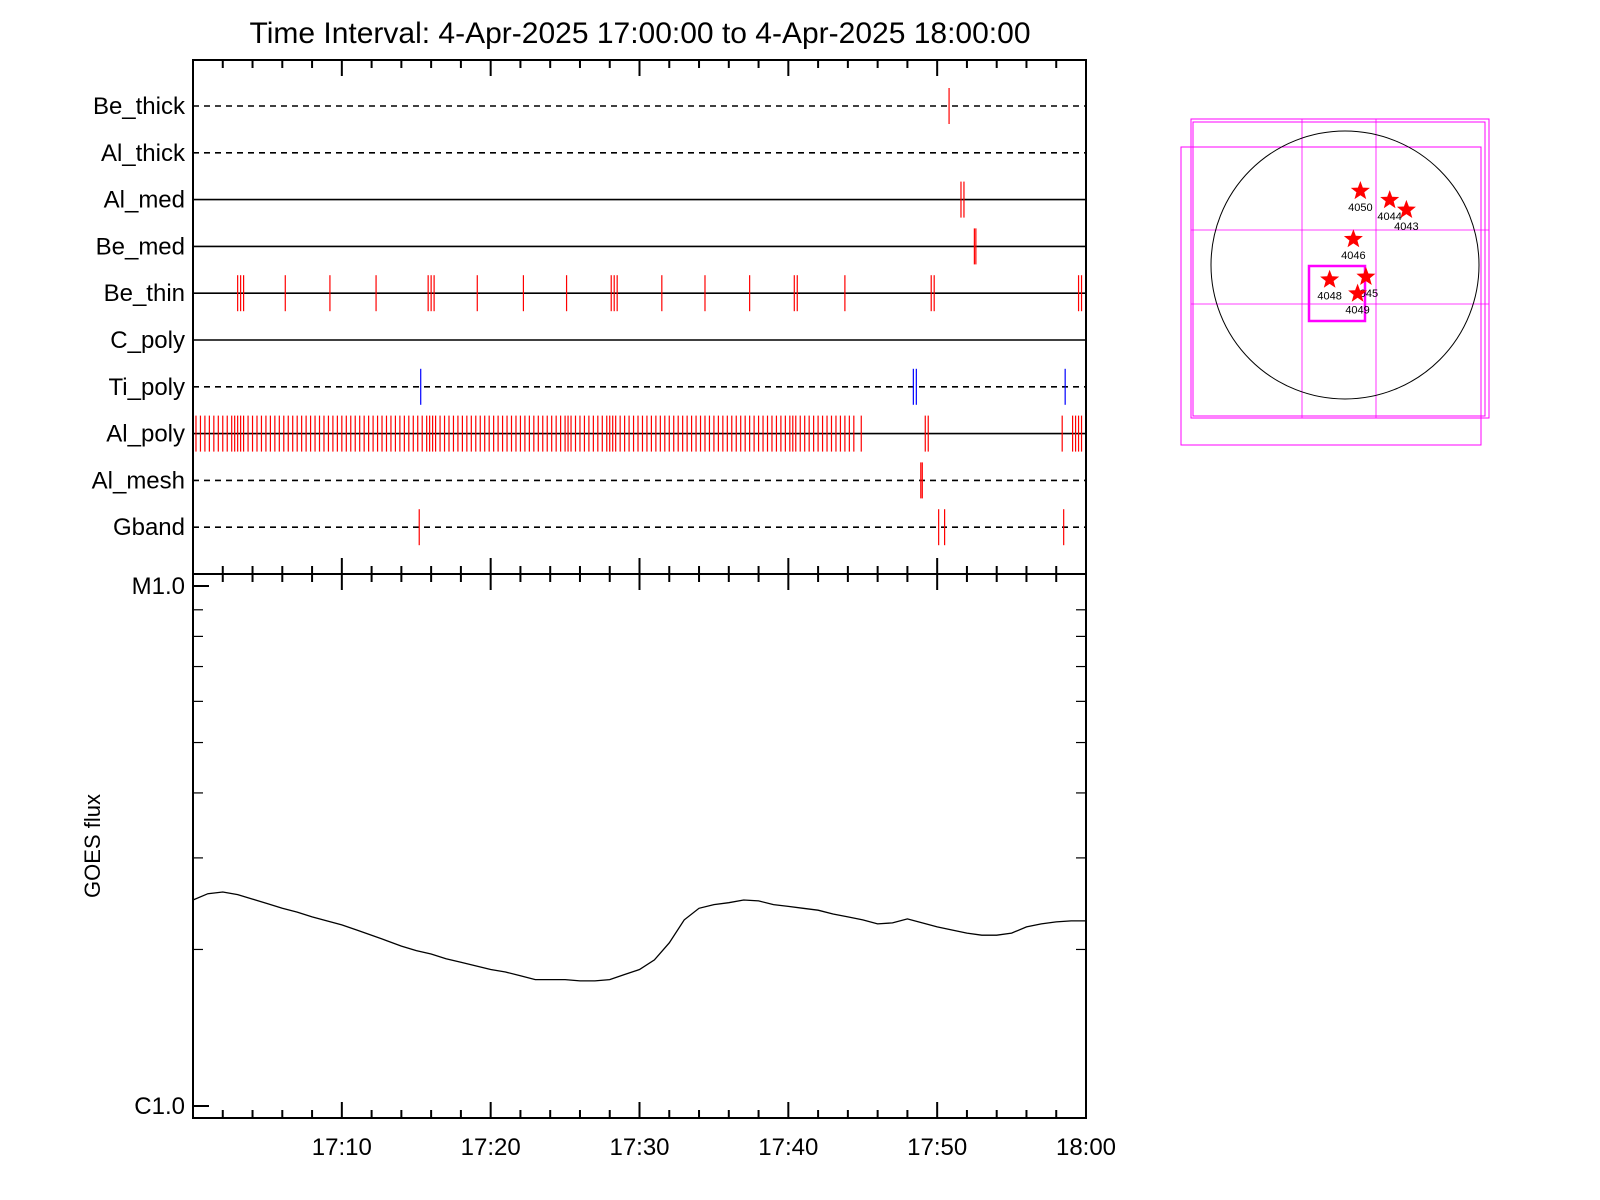 This screenshot has height=1200, width=1600. I want to click on active-region-4049: 4049, so click(1357, 300).